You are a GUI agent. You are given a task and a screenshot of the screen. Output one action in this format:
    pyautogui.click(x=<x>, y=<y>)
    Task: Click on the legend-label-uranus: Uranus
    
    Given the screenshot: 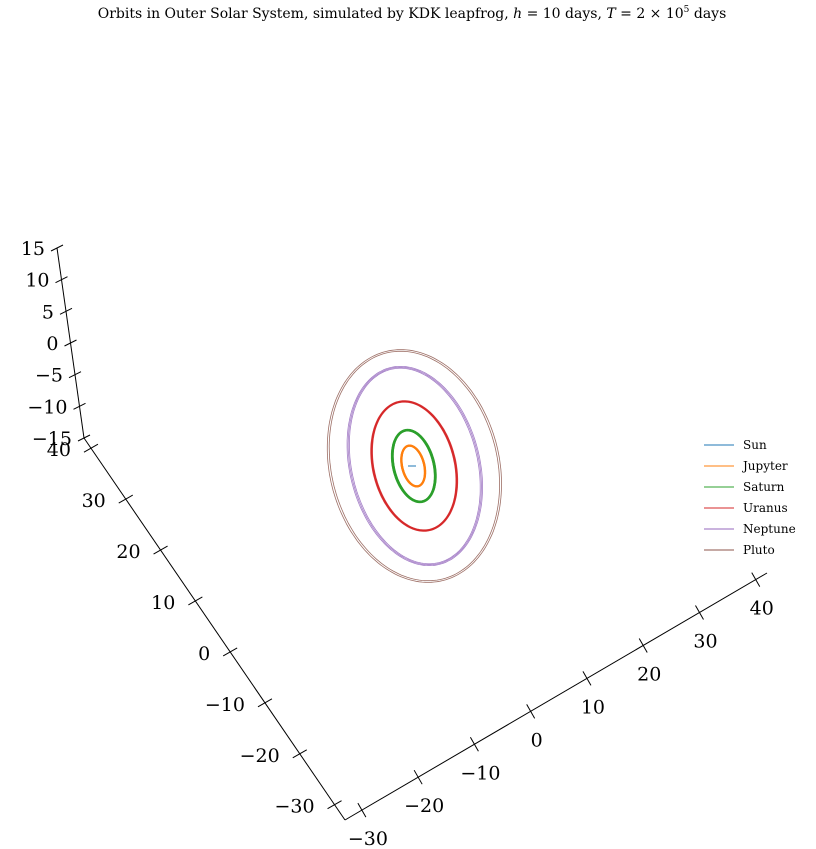 What is the action you would take?
    pyautogui.click(x=765, y=508)
    